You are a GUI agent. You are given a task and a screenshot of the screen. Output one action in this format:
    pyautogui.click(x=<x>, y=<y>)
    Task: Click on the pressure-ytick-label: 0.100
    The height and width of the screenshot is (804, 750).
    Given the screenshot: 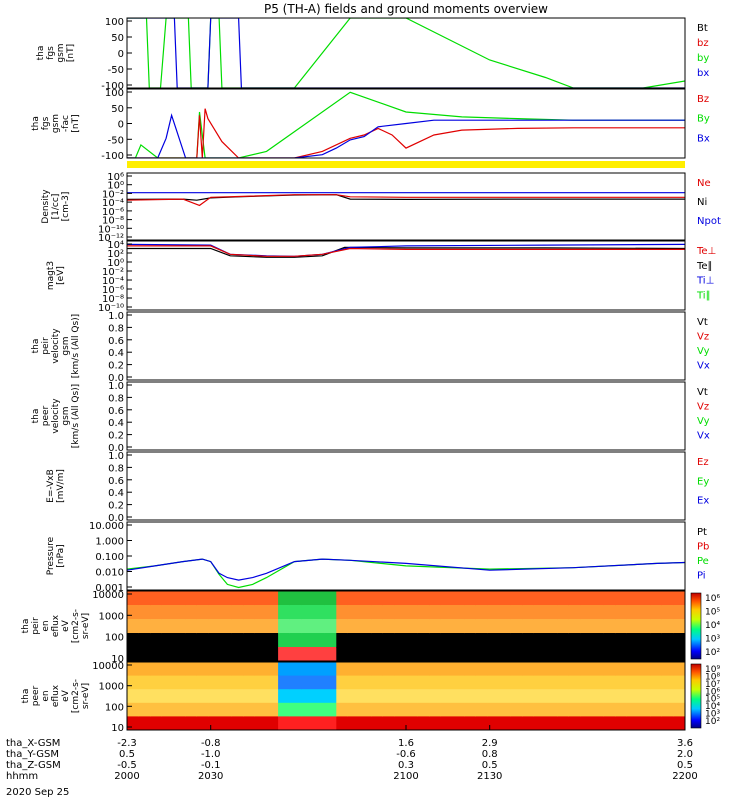 What is the action you would take?
    pyautogui.click(x=109, y=557)
    